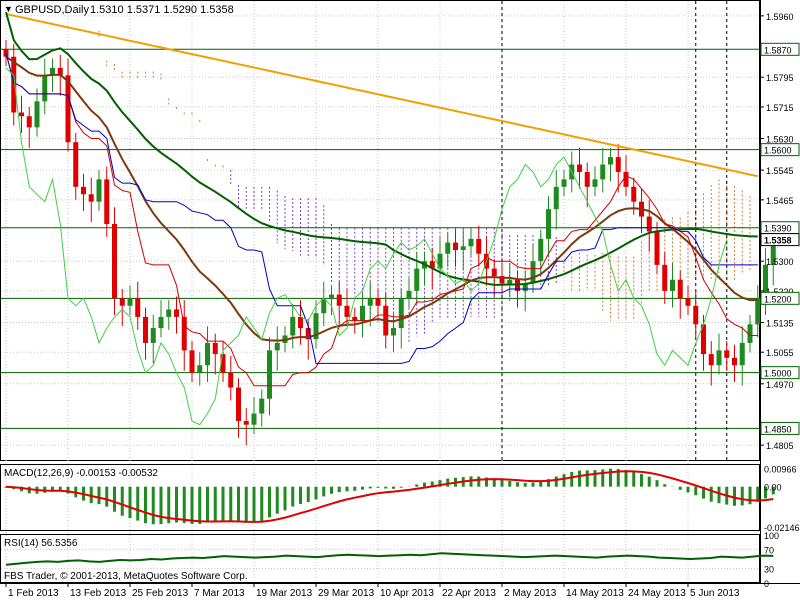 Image resolution: width=800 pixels, height=605 pixels. Describe the element at coordinates (8, 9) in the screenshot. I see `collapse-triangle-icon: ▼` at that location.